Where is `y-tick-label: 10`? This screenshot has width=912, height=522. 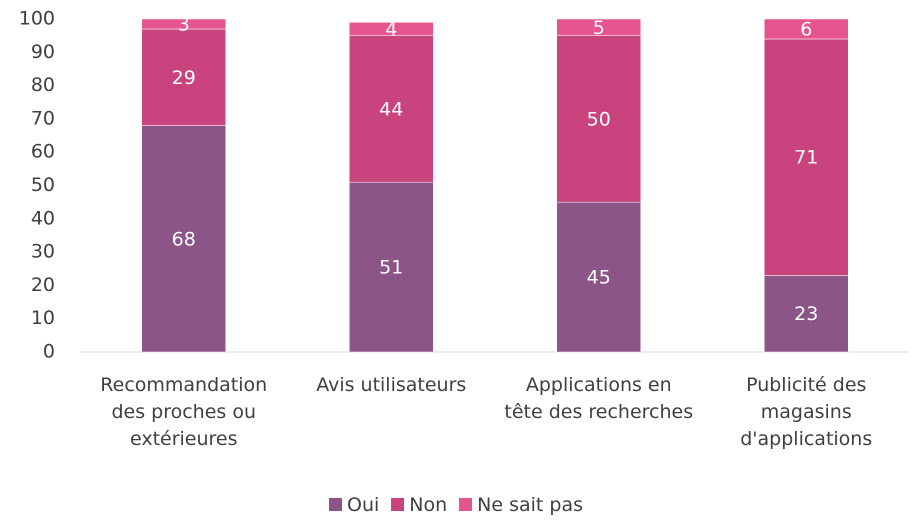 y-tick-label: 10 is located at coordinates (43, 318).